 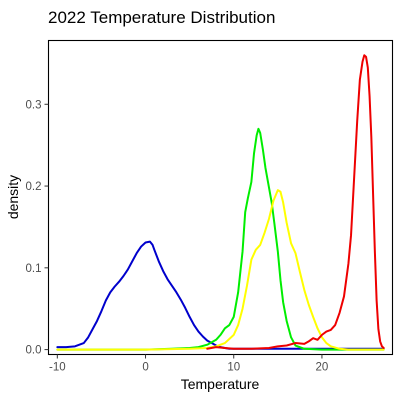 What do you see at coordinates (233, 368) in the screenshot?
I see `x-tick-label: 10` at bounding box center [233, 368].